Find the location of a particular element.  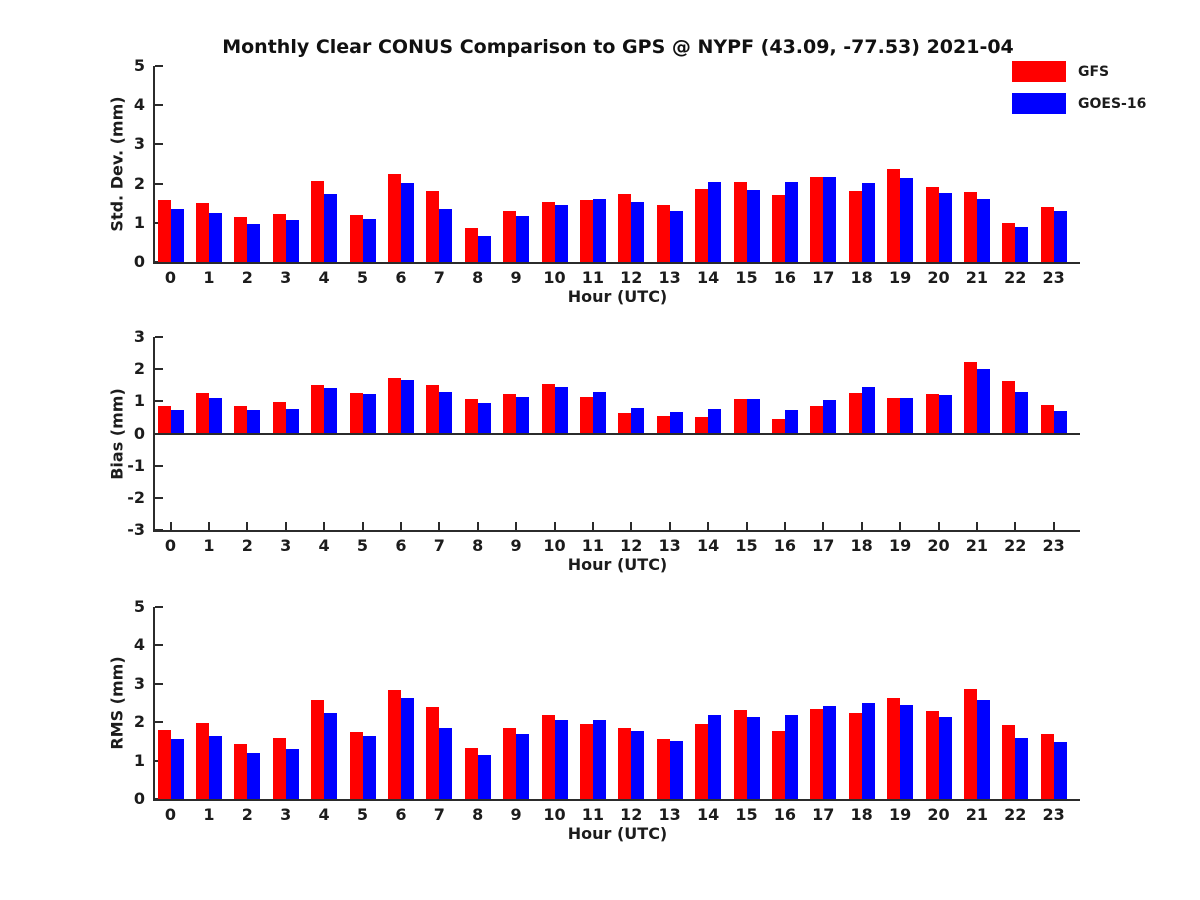

x-tick-label: 5 is located at coordinates (362, 277).